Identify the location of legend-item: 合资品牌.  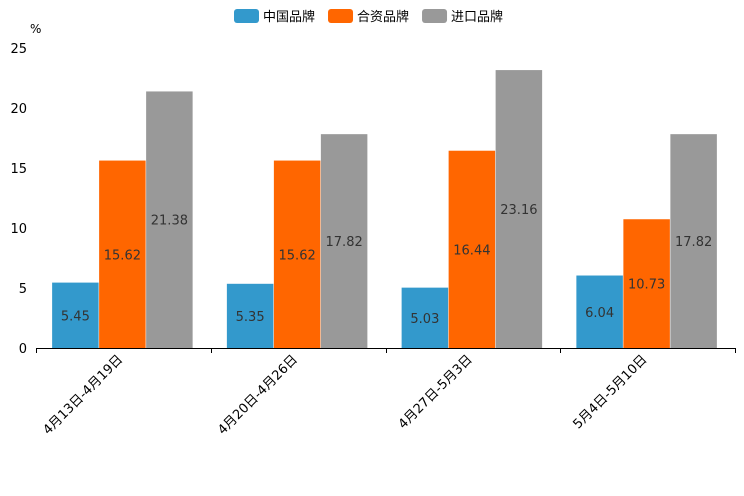
(368, 17).